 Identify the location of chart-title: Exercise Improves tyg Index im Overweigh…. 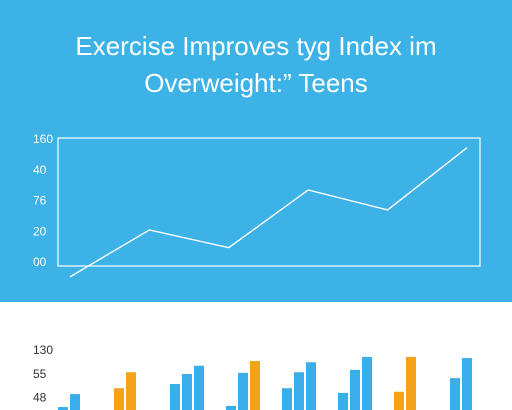
(256, 64).